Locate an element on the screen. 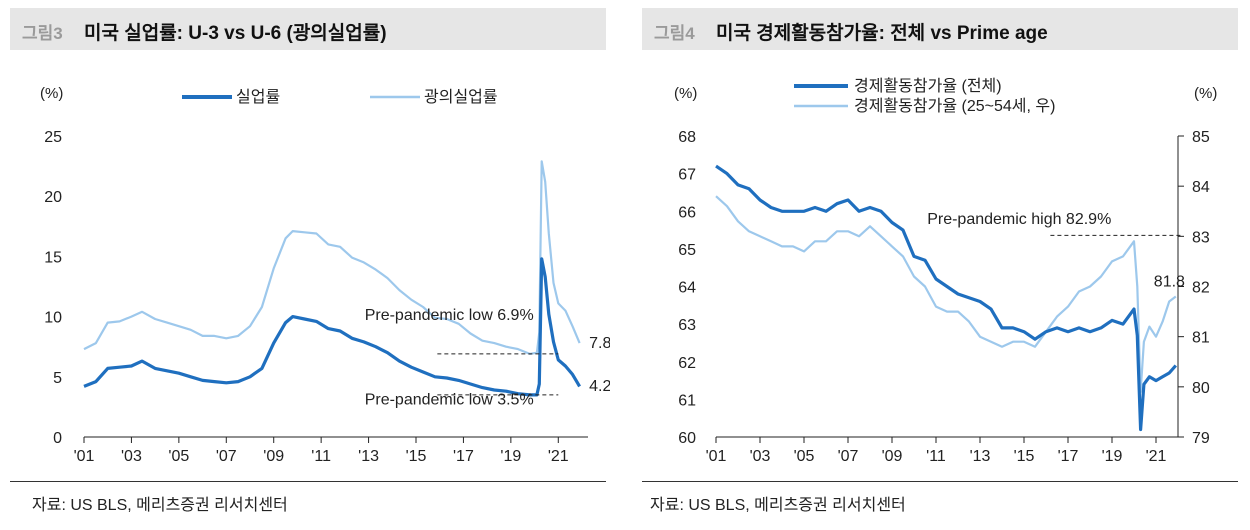  series-line-prime-age is located at coordinates (946, 294).